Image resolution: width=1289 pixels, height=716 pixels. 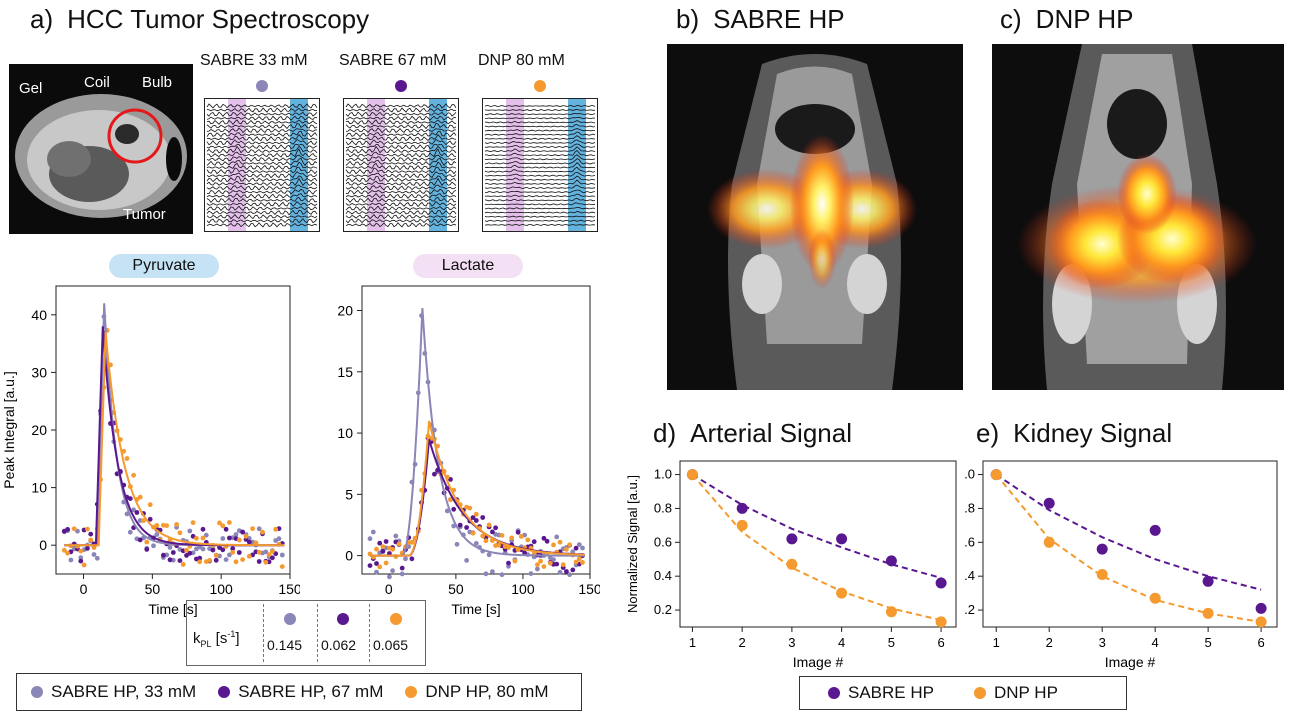 What do you see at coordinates (632, 544) in the screenshot?
I see `y-axis-label: Normalized Signal [a.u.]` at bounding box center [632, 544].